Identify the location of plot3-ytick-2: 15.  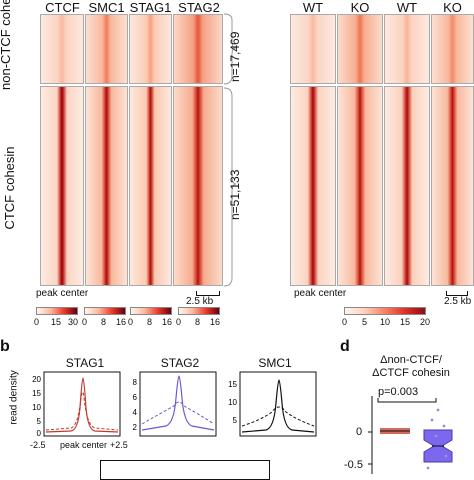
(232, 384).